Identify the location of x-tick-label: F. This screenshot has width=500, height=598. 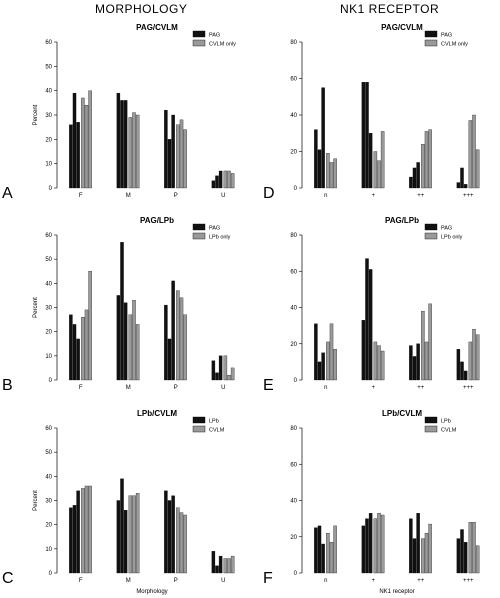
(81, 196).